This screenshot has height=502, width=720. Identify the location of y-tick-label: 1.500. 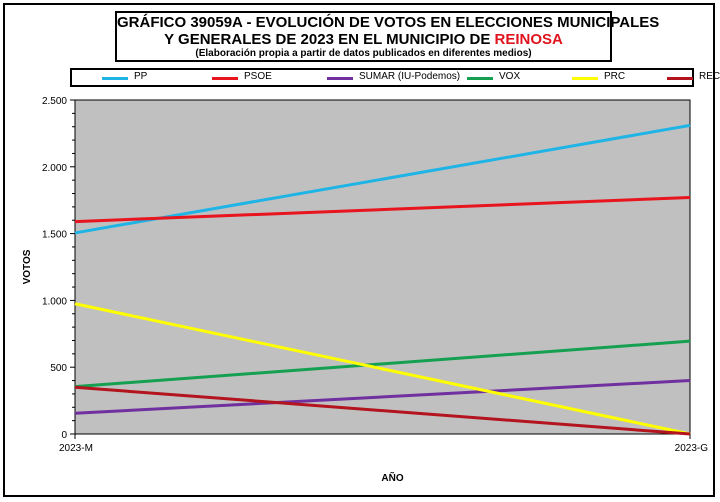
(54, 235).